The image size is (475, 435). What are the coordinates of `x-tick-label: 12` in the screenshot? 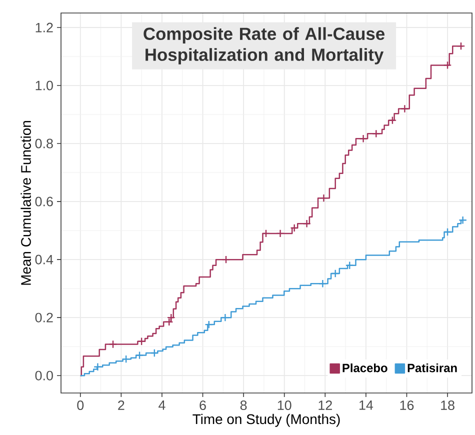 It's located at (325, 405).